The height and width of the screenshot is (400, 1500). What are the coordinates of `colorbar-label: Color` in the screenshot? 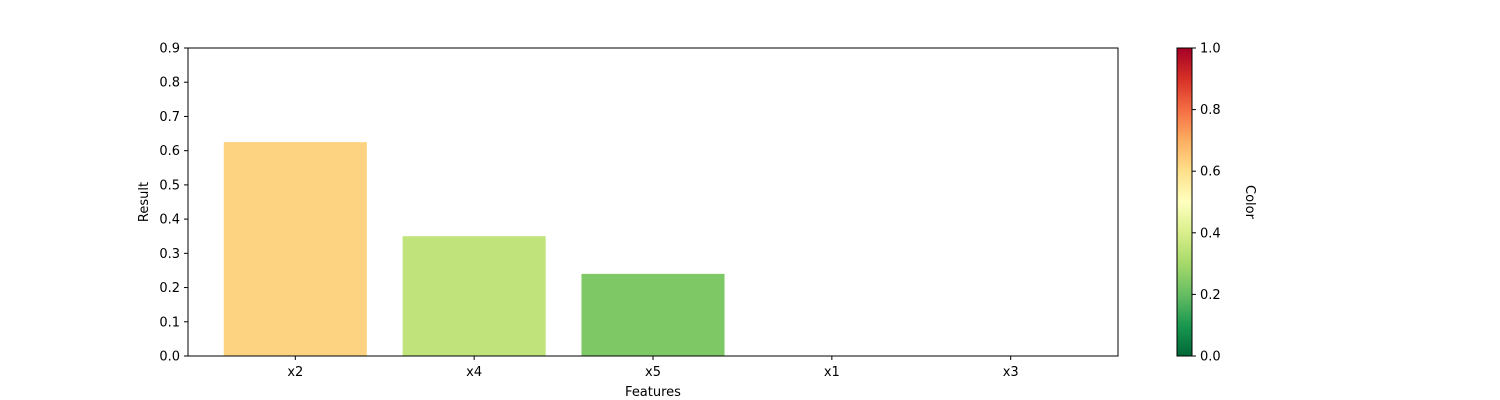 It's located at (1249, 202).